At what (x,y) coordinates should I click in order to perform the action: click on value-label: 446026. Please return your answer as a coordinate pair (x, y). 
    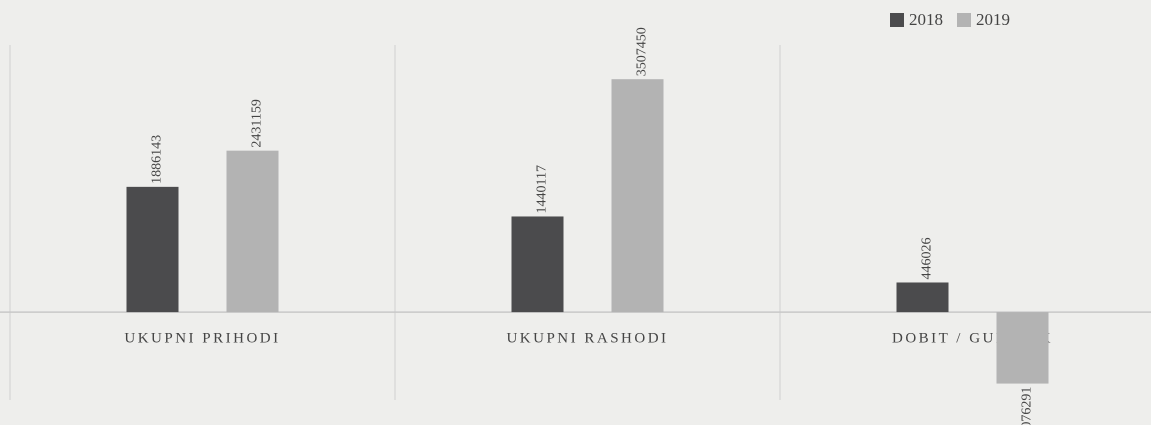
    Looking at the image, I should click on (927, 258).